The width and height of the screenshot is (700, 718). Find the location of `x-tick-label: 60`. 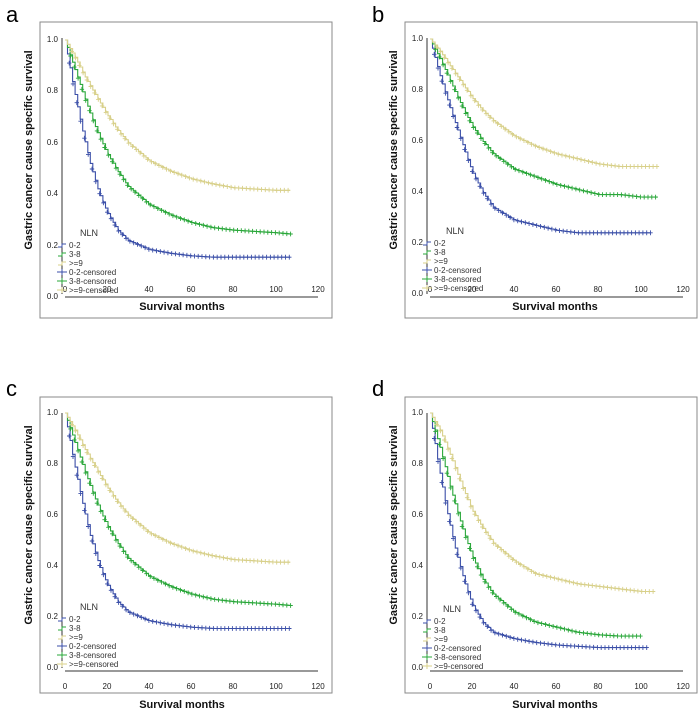

x-tick-label: 60 is located at coordinates (191, 686).